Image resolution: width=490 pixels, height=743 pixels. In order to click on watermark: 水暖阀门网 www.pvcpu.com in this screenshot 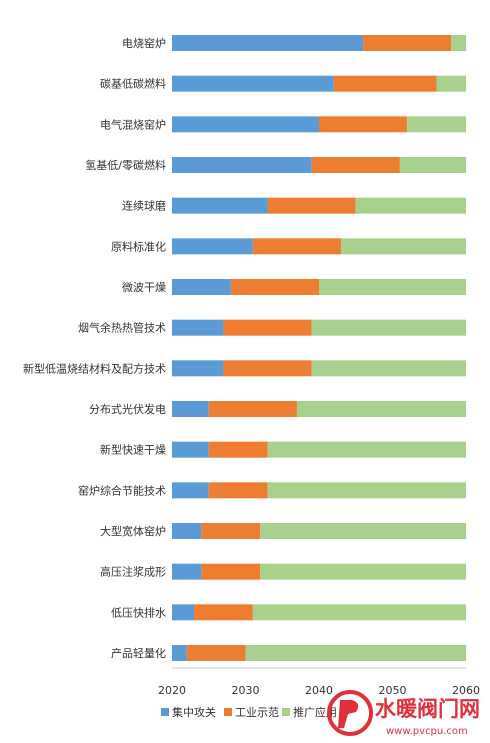, I will do `click(403, 713)`.